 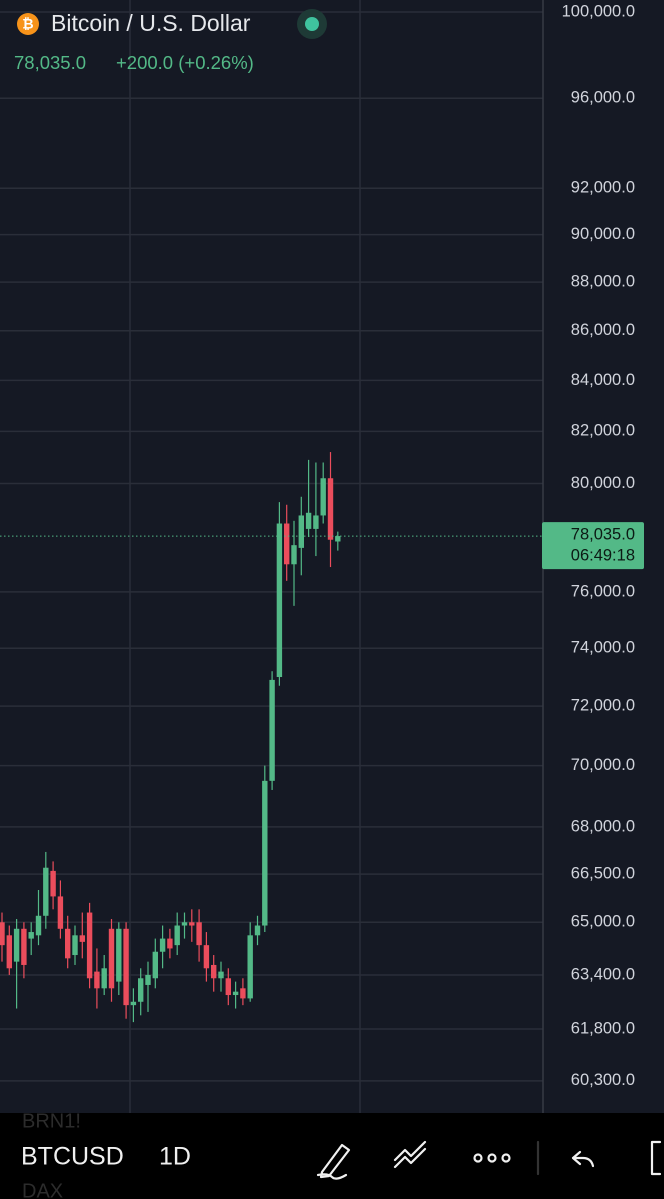 I want to click on ghost-symbol: DAX, so click(x=42, y=1189).